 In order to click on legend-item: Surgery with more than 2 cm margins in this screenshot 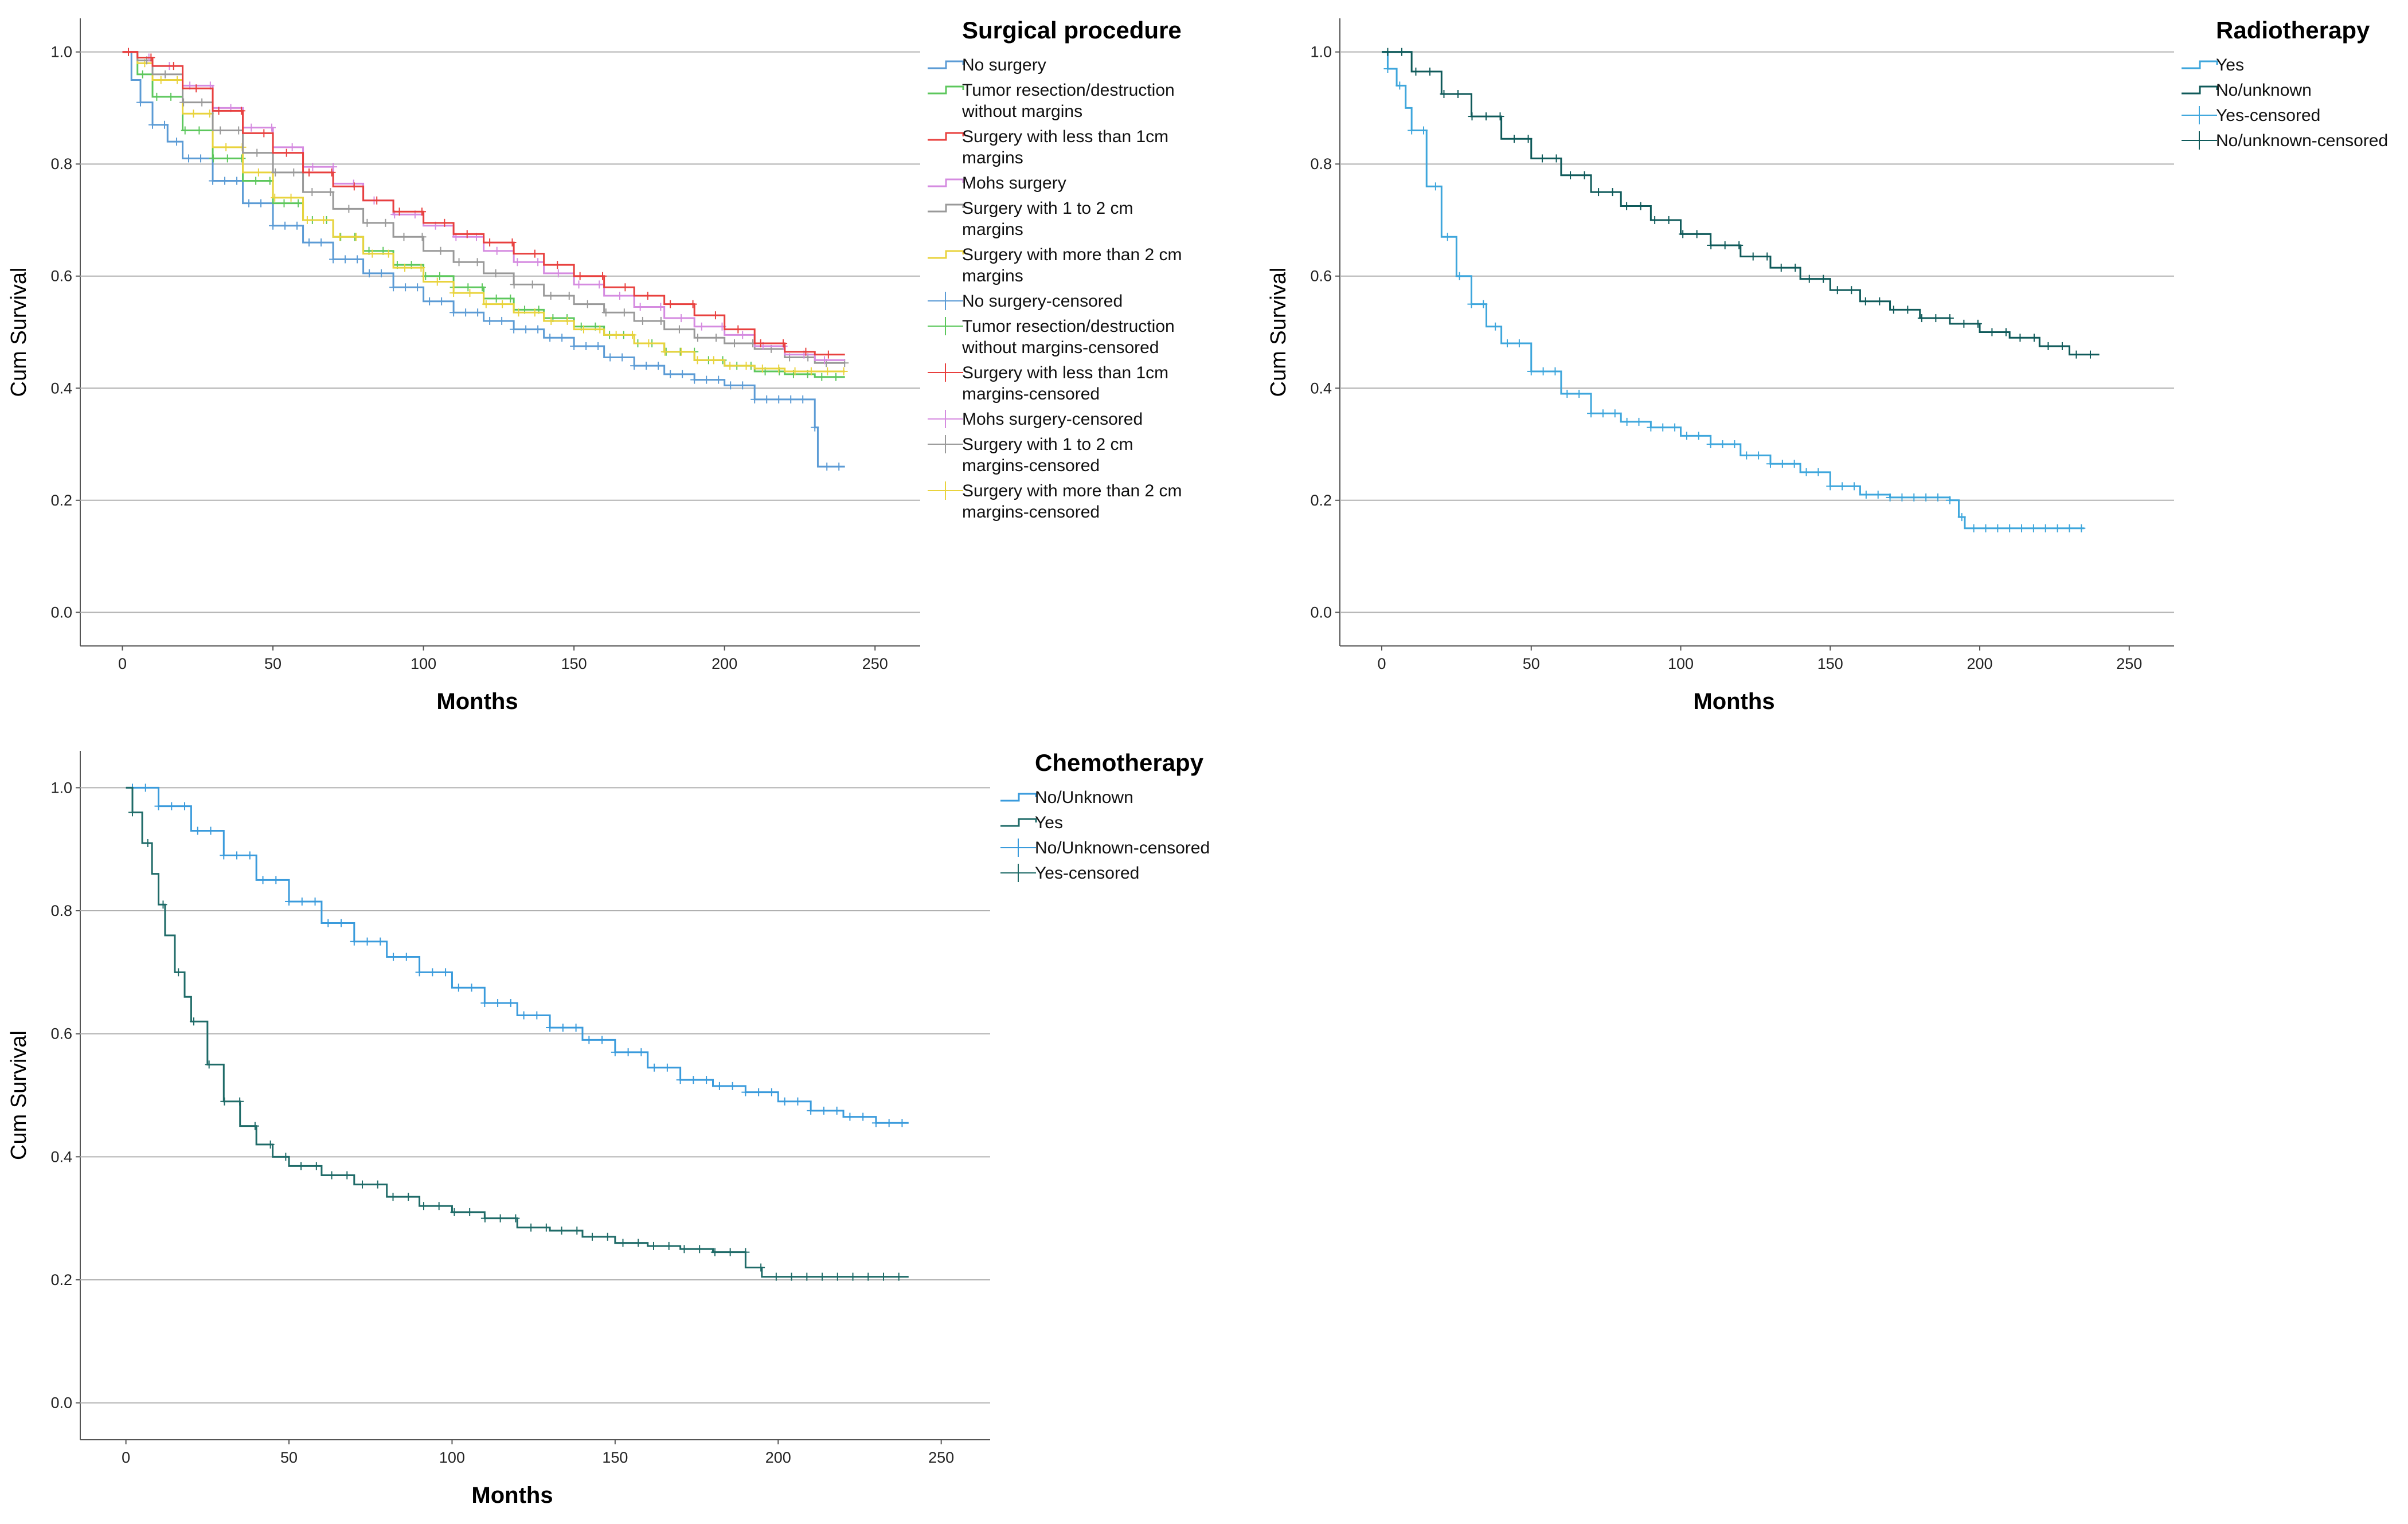, I will do `click(1055, 265)`.